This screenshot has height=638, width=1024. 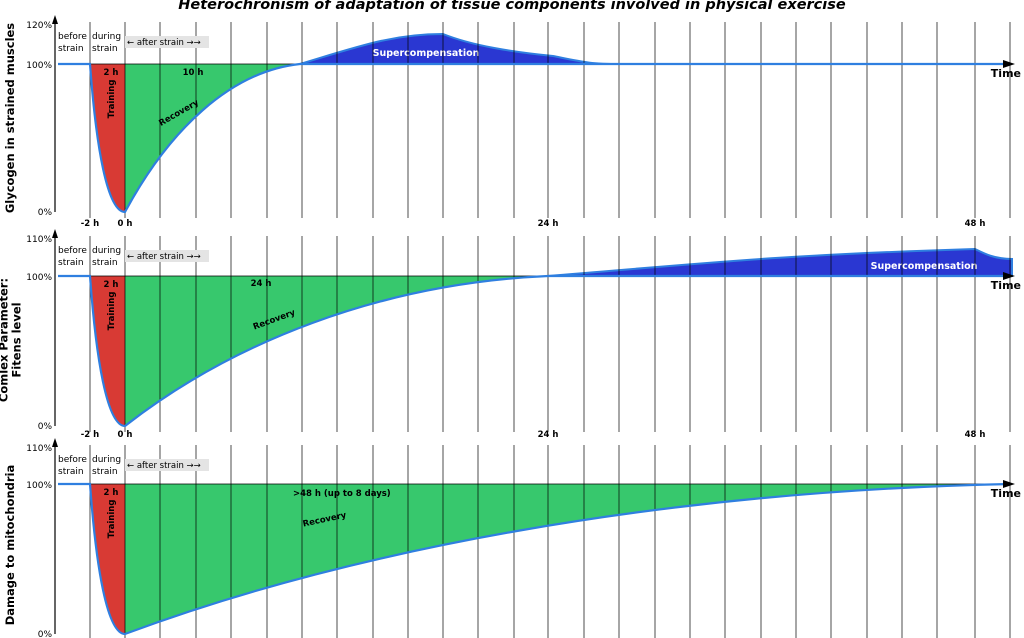 I want to click on y-axis-label: Damage to mitochondria, so click(x=10, y=545).